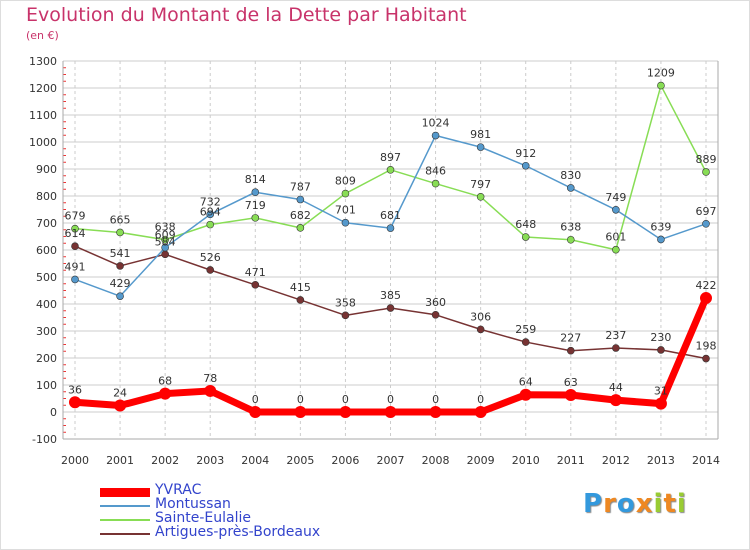 The width and height of the screenshot is (750, 550). Describe the element at coordinates (593, 504) in the screenshot. I see `logo-letter: P` at that location.